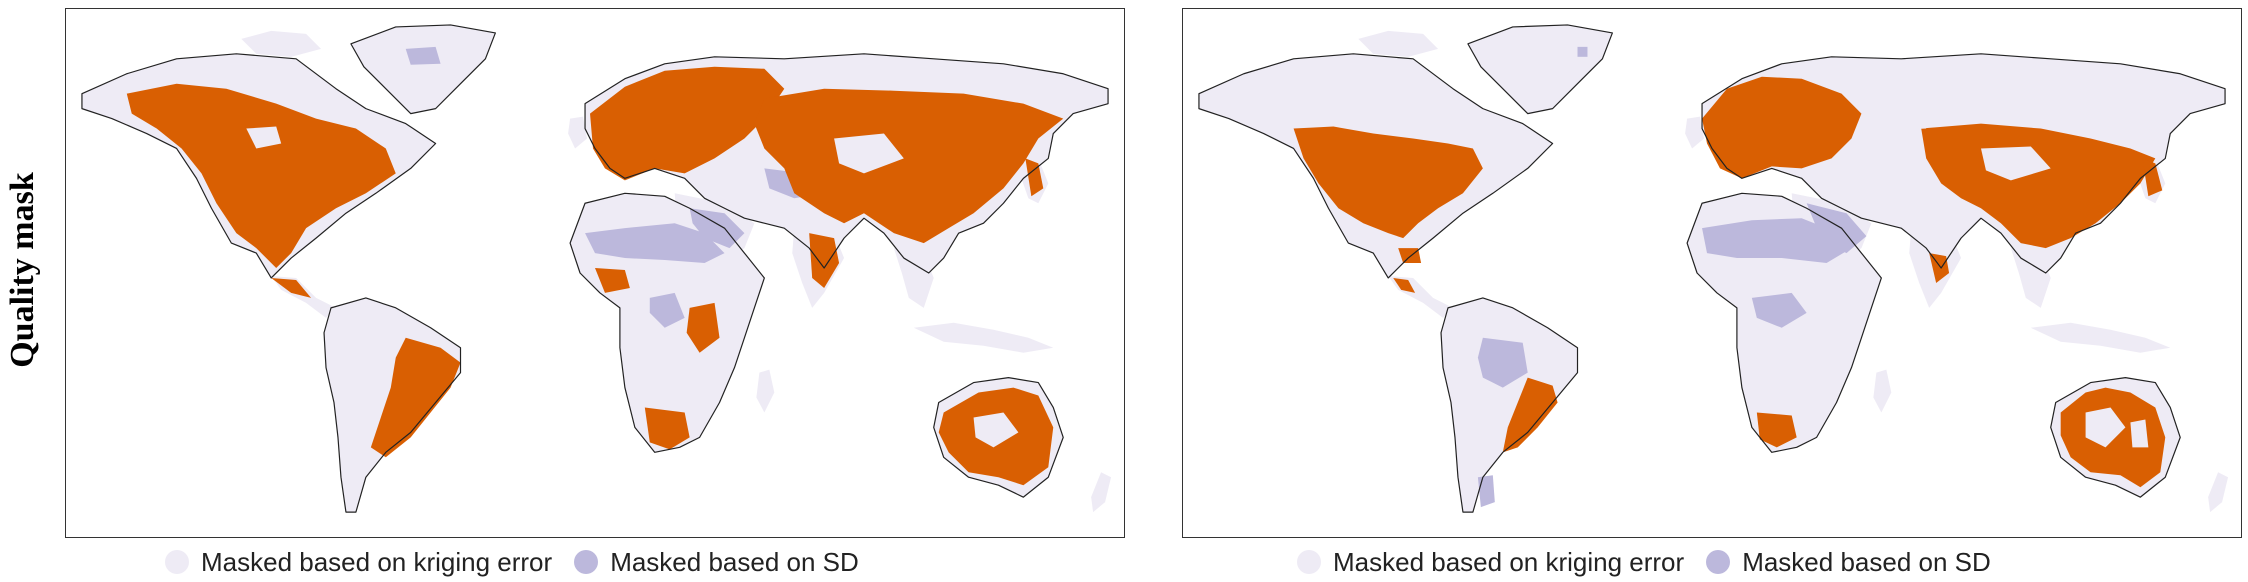 This screenshot has height=582, width=2248. I want to click on sd-south-america, so click(1502, 362).